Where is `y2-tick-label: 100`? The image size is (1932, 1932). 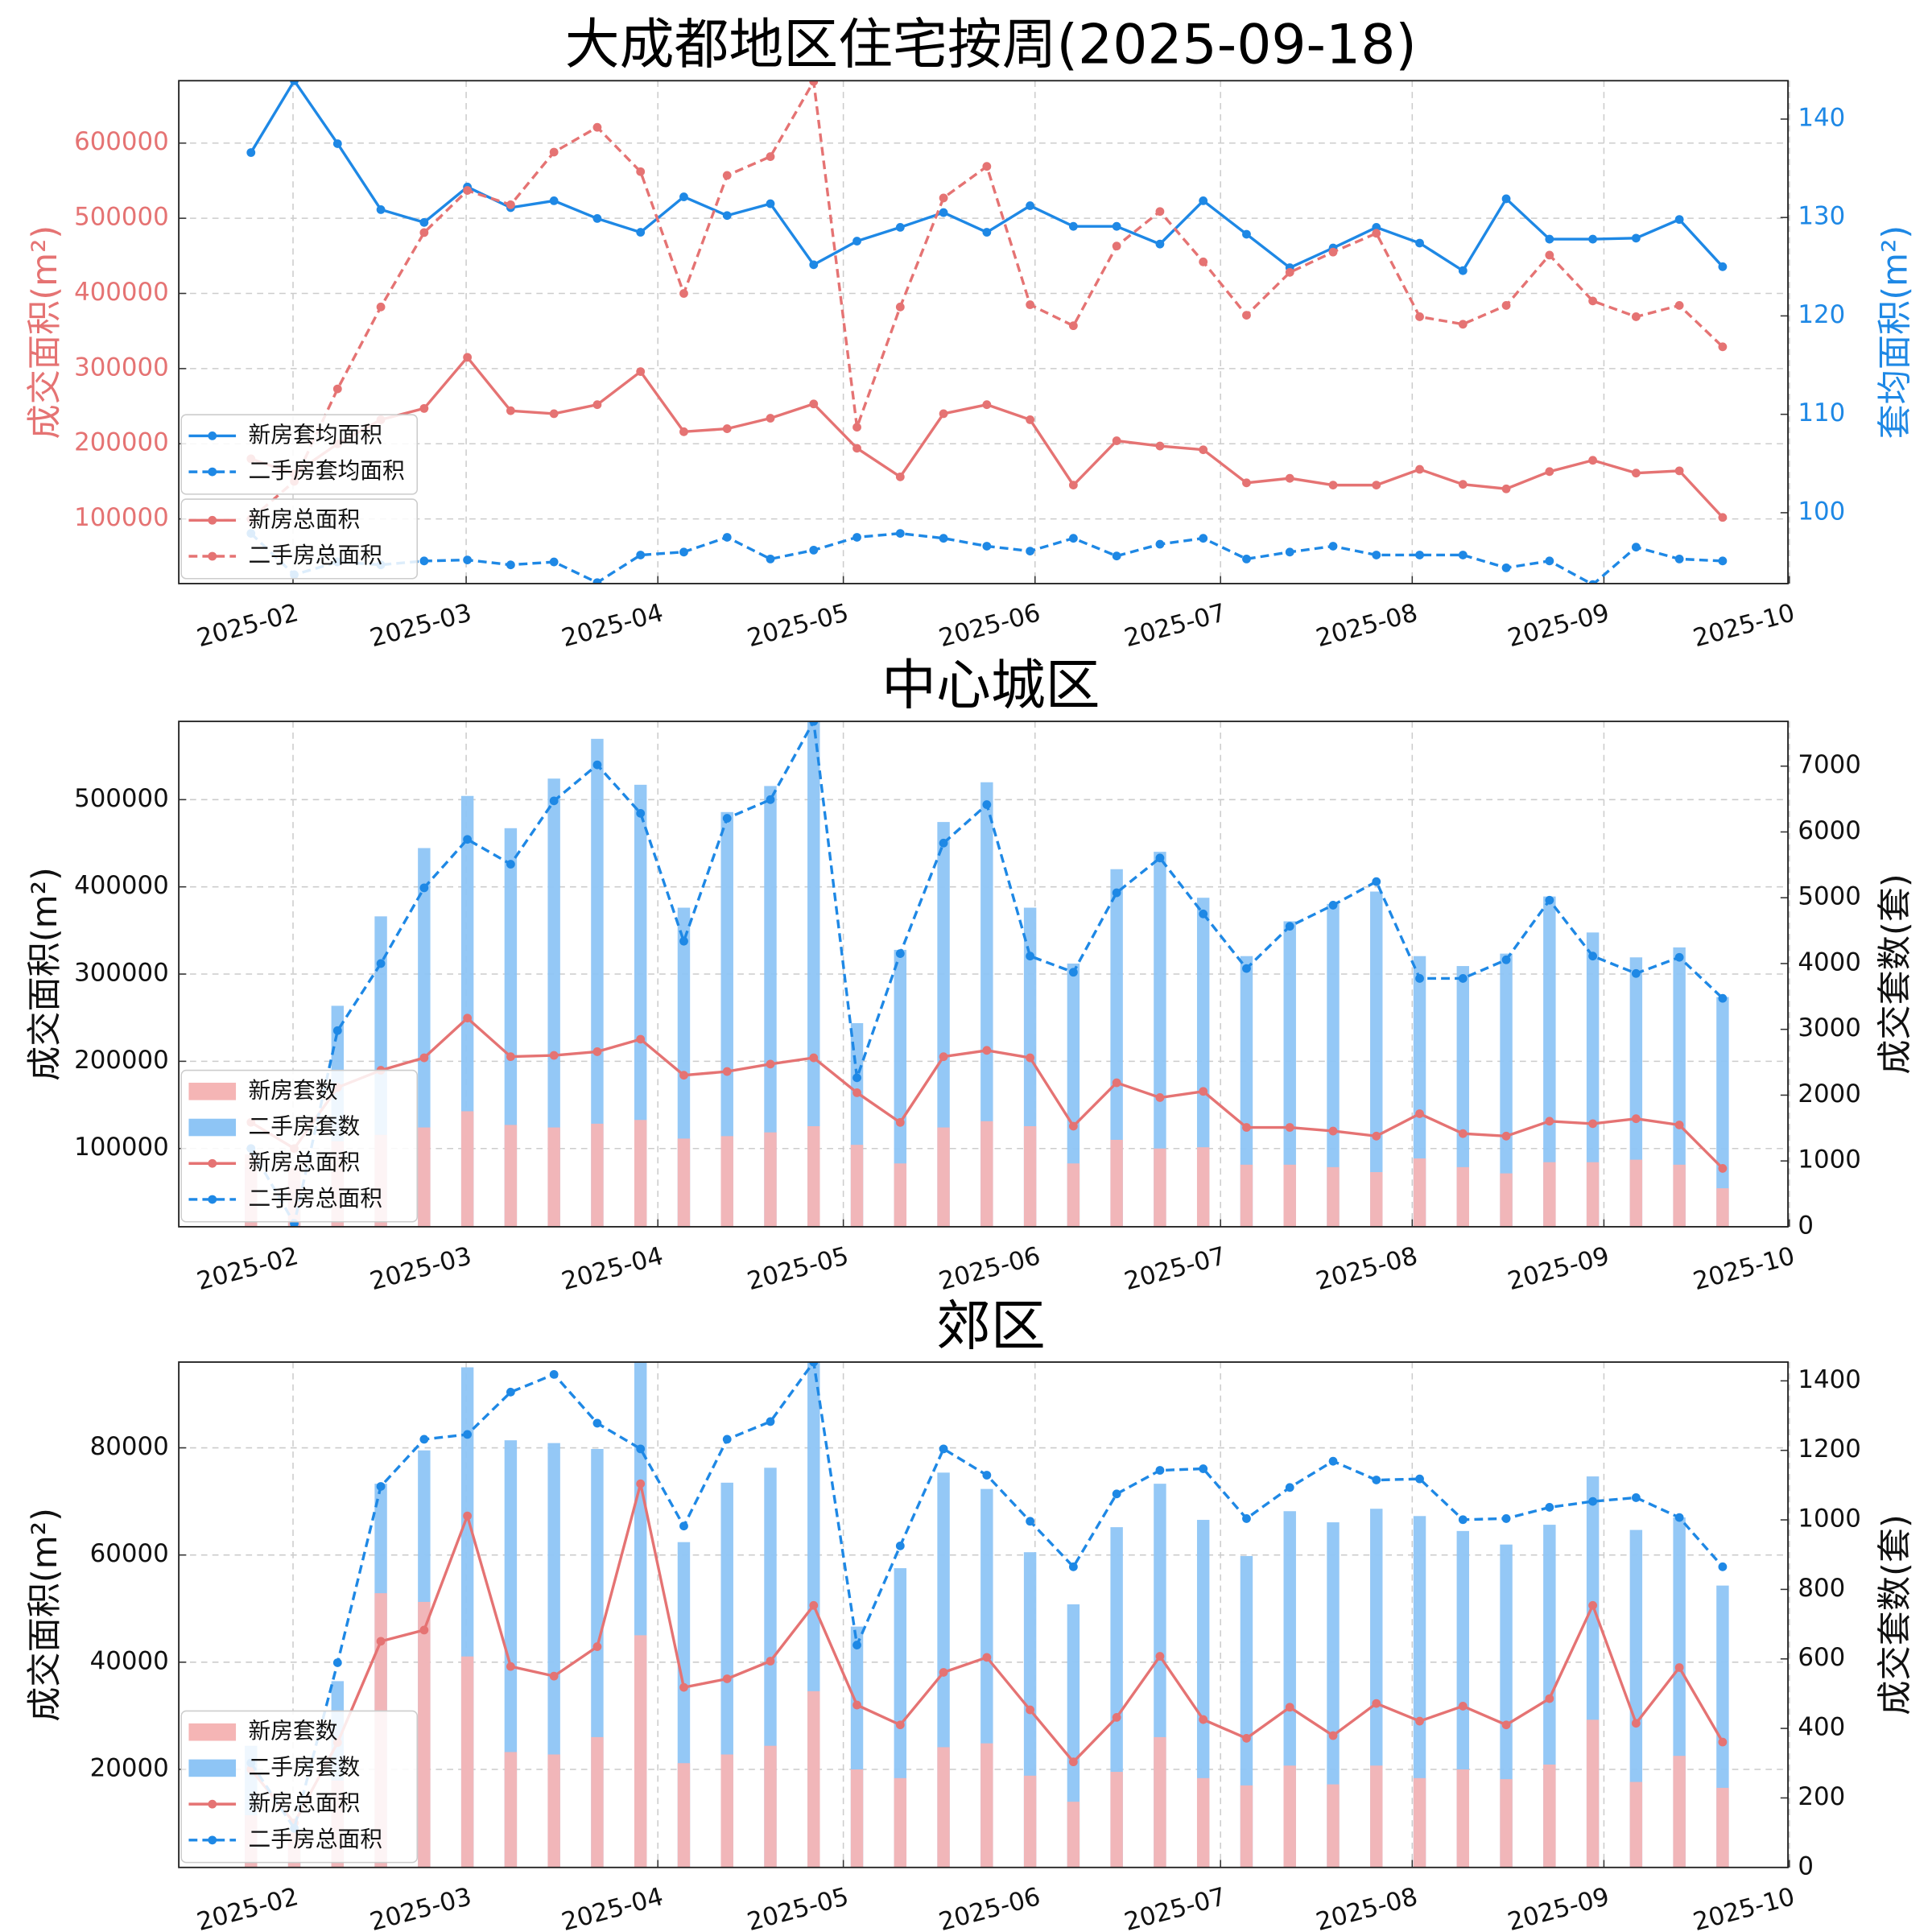
y2-tick-label: 100 is located at coordinates (1821, 511).